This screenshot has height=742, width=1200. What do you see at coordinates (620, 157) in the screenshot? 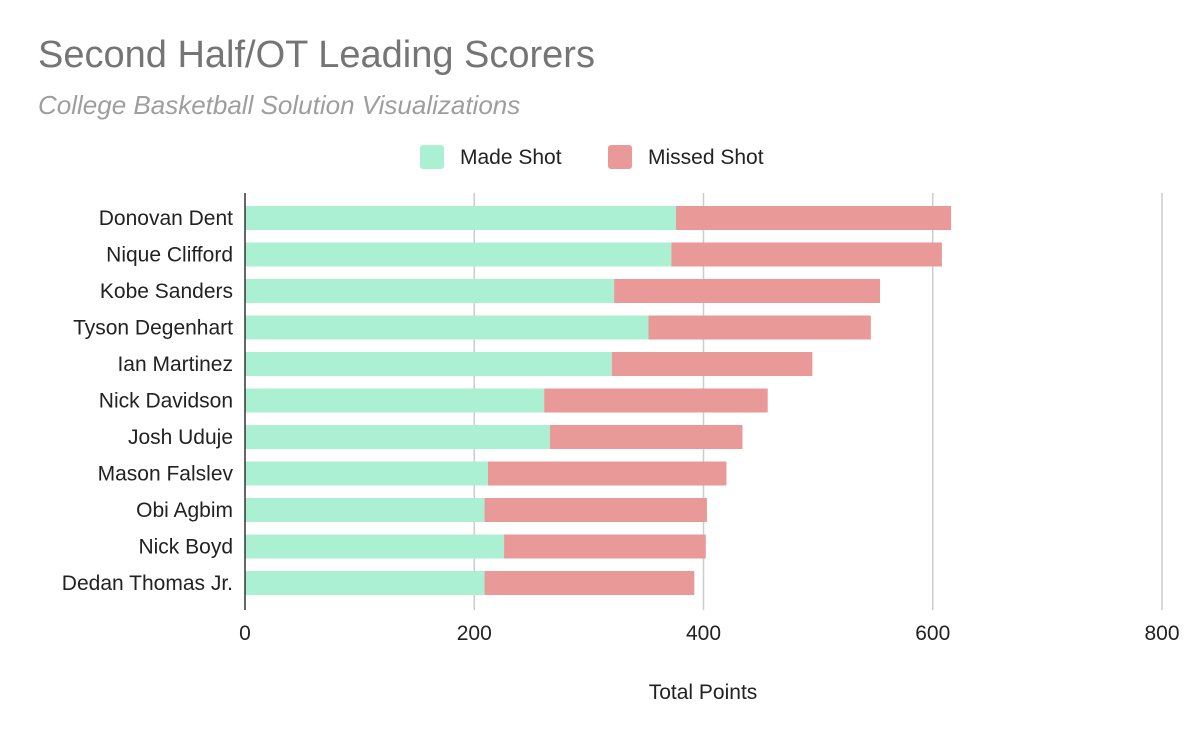
I see `legend-swatch-missed` at bounding box center [620, 157].